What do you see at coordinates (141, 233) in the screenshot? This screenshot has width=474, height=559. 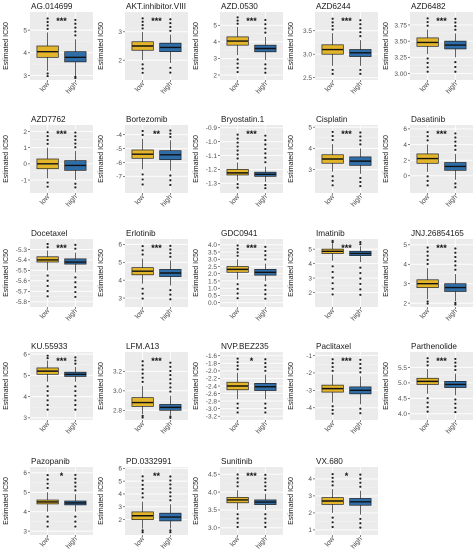 I see `chart-title: Erlotinib` at bounding box center [141, 233].